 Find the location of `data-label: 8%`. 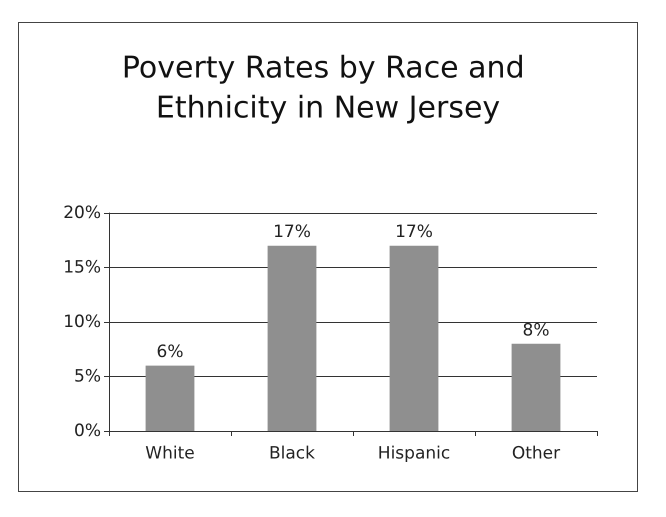

data-label: 8% is located at coordinates (536, 330).